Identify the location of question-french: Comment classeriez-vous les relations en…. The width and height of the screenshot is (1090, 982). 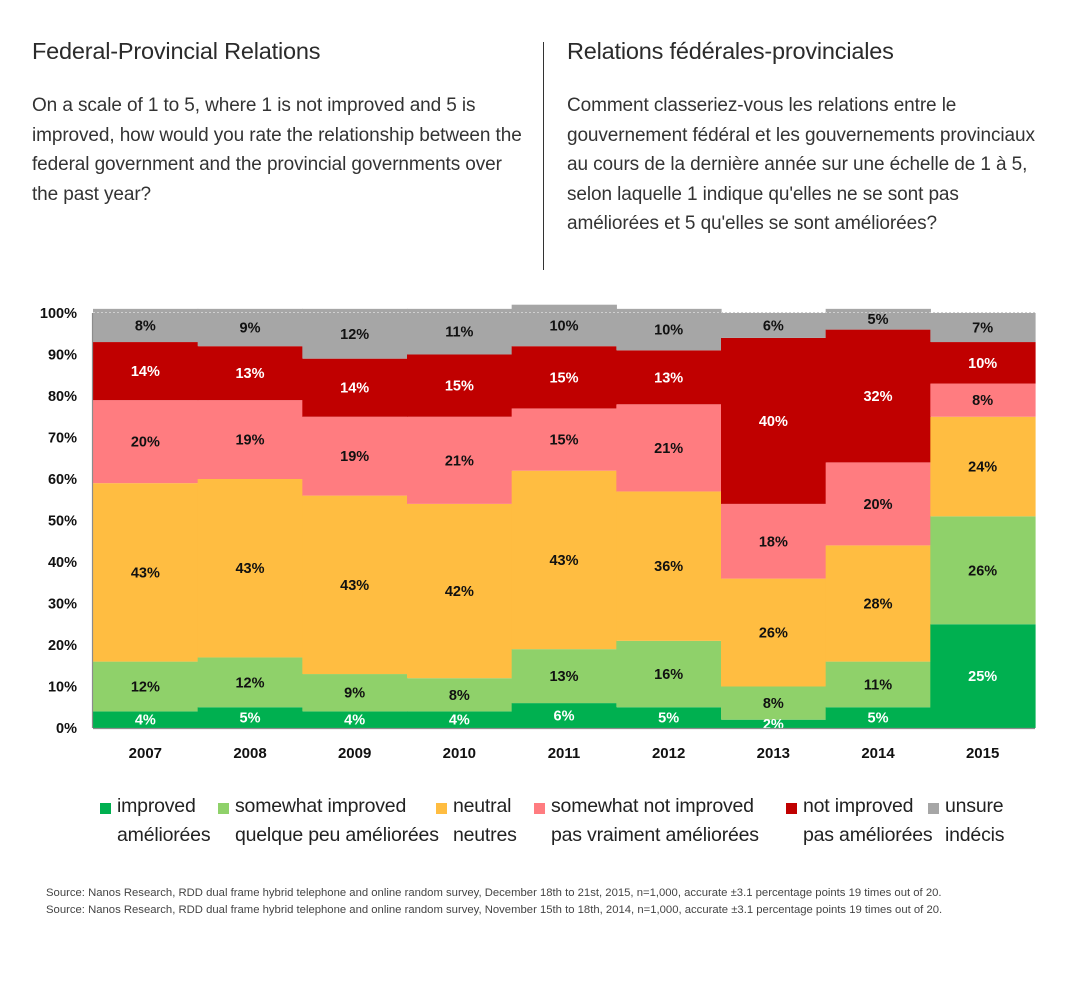
(801, 164).